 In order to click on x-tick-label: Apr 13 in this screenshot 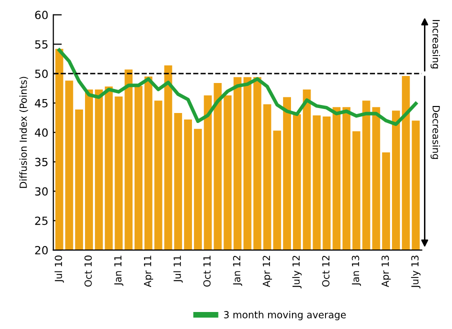, I will do `click(386, 272)`.